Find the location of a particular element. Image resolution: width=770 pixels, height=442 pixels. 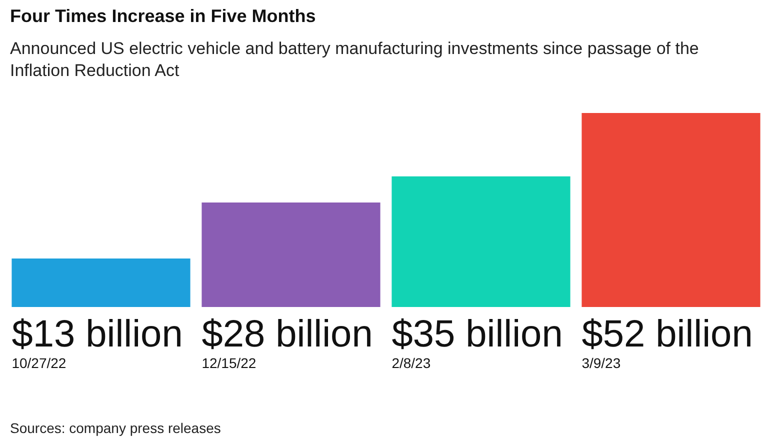

chart-title: Four Times Increase in Five Months is located at coordinates (163, 16).